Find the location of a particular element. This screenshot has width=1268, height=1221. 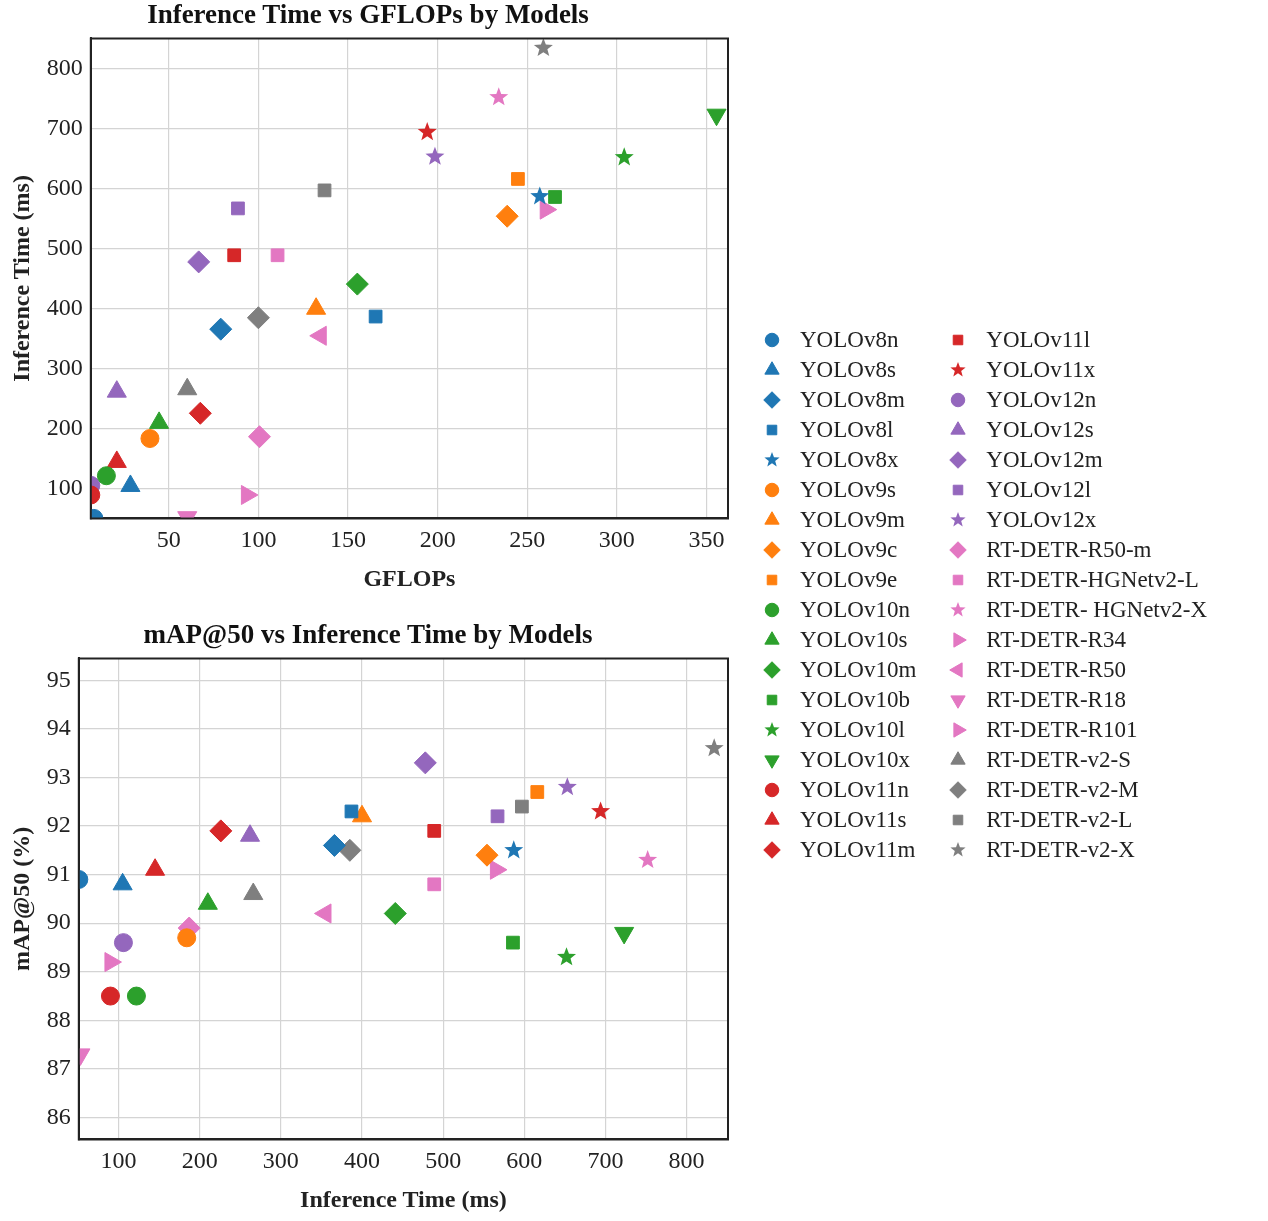

legend-label: YOLOv9c is located at coordinates (849, 550).